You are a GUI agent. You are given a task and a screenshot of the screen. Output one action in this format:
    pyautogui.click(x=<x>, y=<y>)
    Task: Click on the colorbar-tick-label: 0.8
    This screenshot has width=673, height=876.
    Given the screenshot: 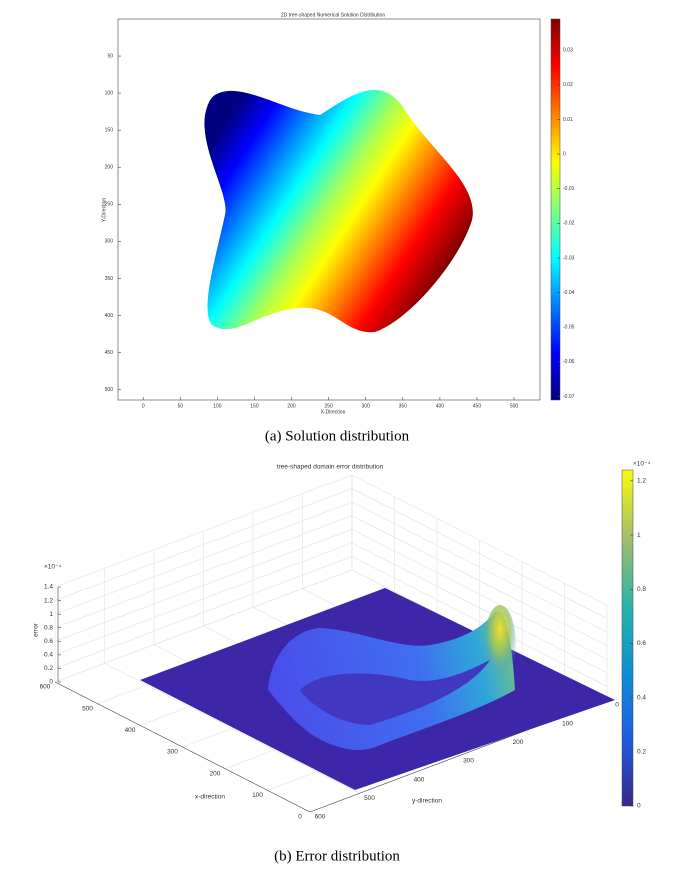 What is the action you would take?
    pyautogui.click(x=641, y=589)
    